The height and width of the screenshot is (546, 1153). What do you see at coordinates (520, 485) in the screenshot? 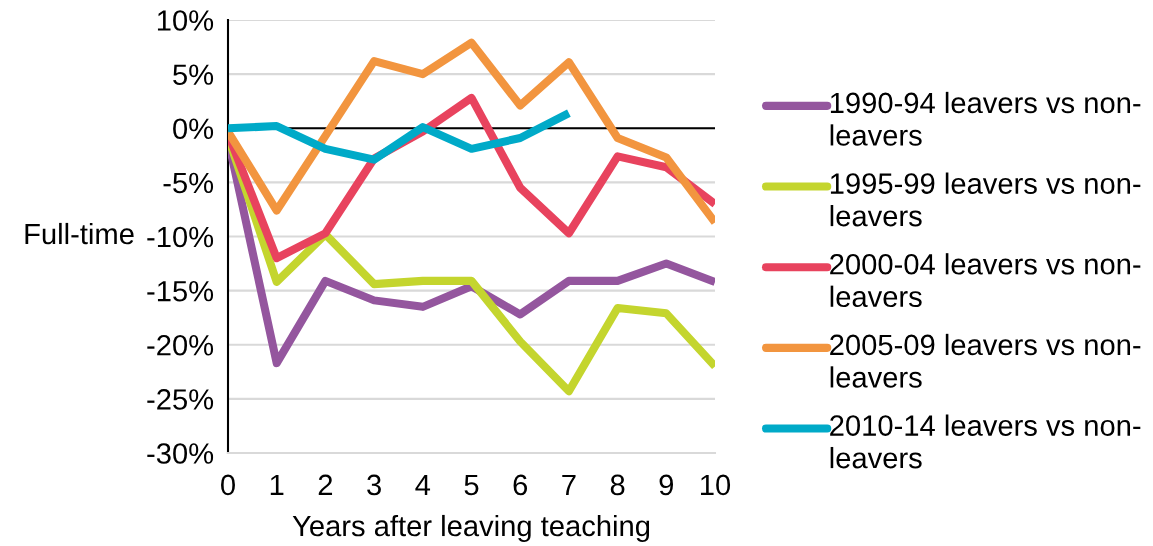
I see `x-tick-label: 6` at bounding box center [520, 485].